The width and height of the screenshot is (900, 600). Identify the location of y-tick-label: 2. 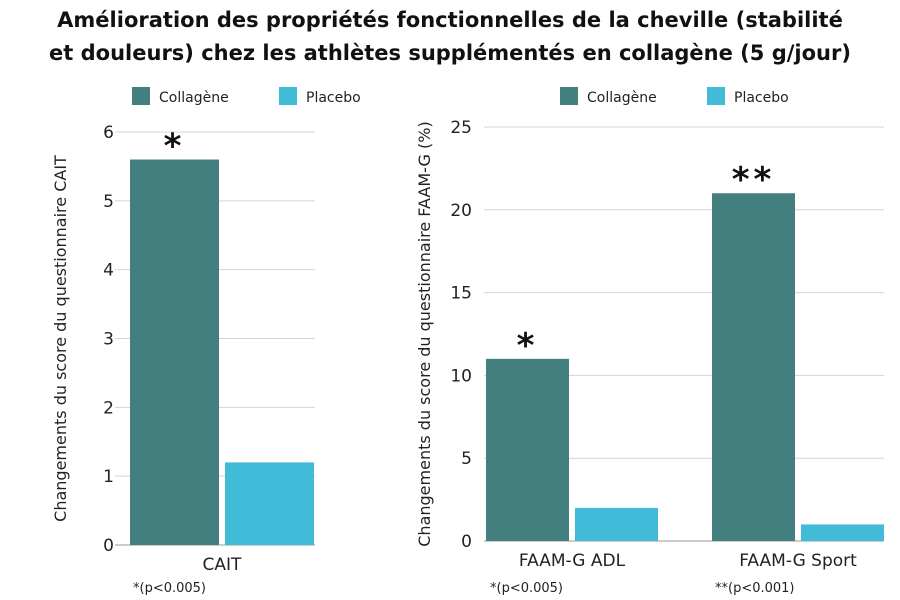
(108, 408).